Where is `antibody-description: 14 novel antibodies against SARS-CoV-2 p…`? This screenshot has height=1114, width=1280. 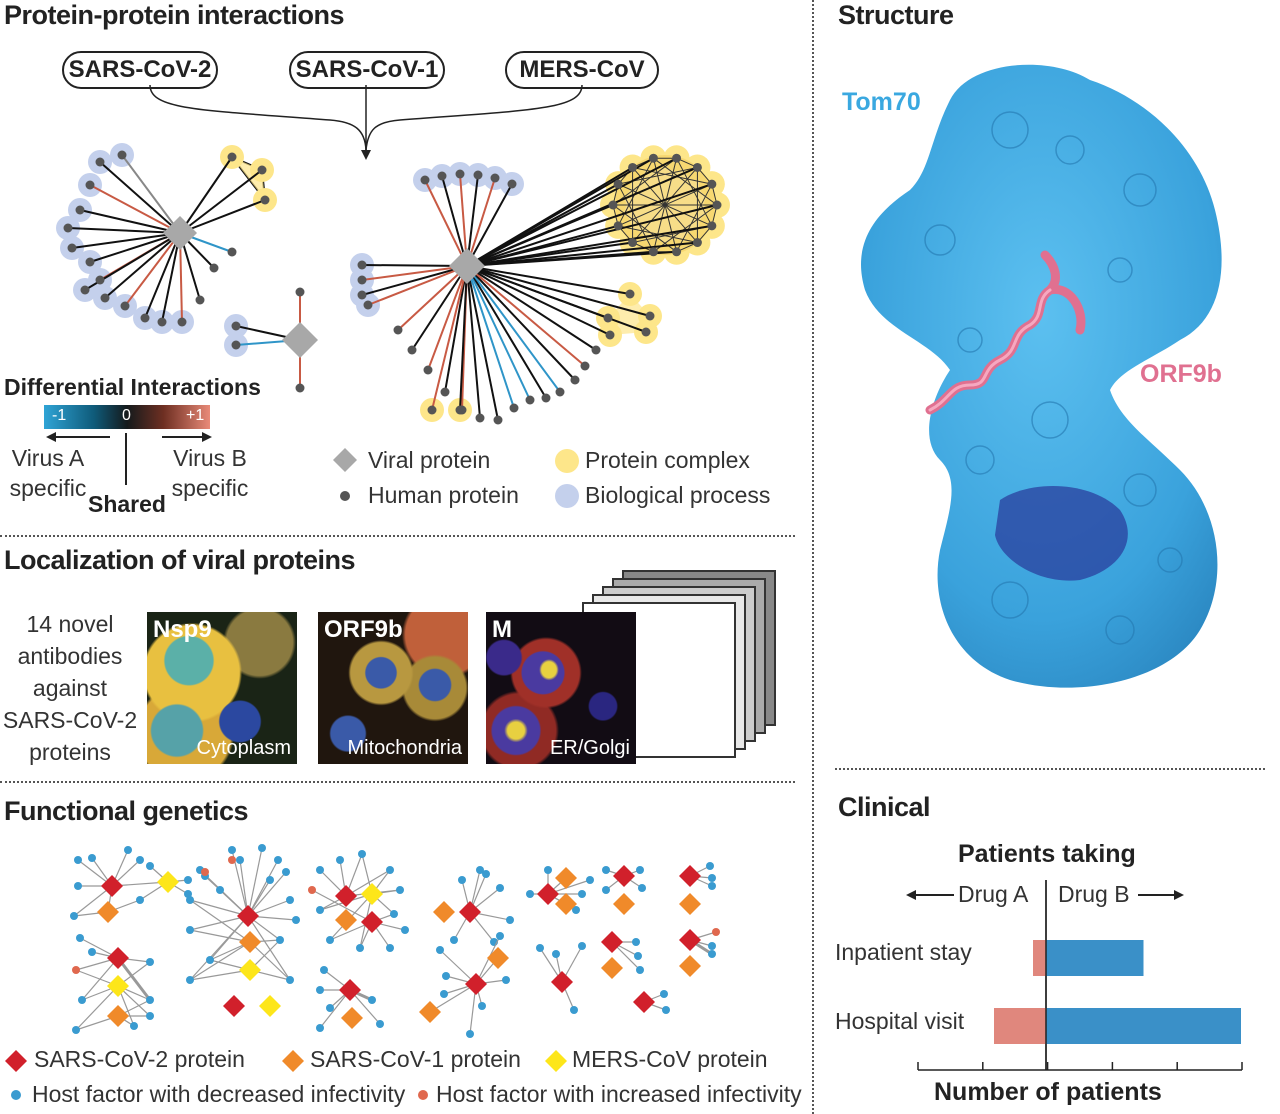 antibody-description: 14 novel antibodies against SARS-CoV-2 p… is located at coordinates (70, 688).